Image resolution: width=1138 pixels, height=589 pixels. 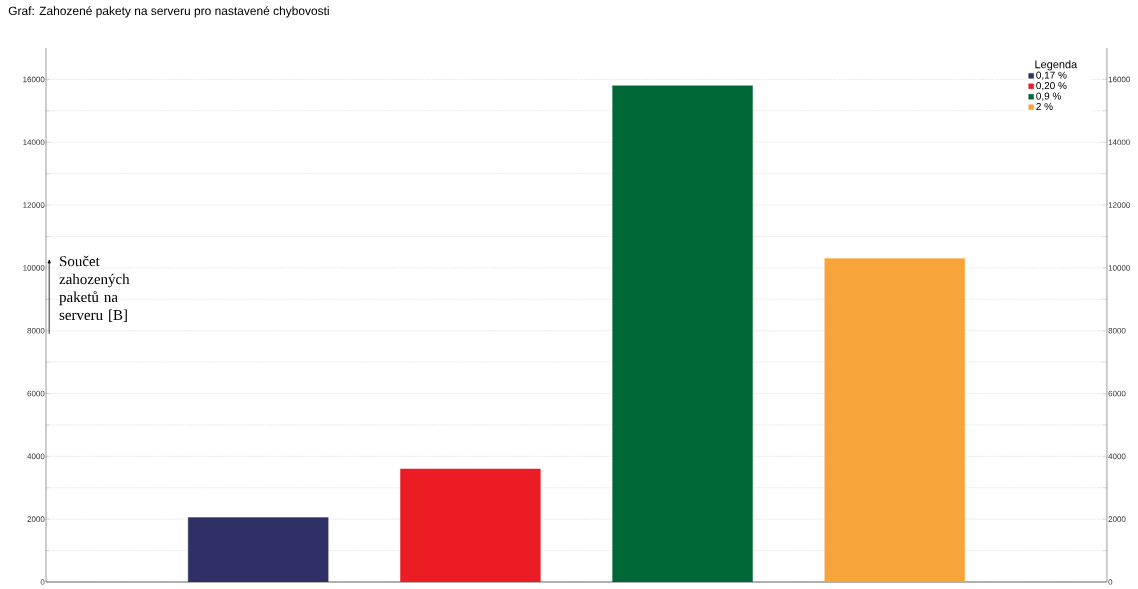 What do you see at coordinates (1056, 65) in the screenshot?
I see `legend-title: Legenda` at bounding box center [1056, 65].